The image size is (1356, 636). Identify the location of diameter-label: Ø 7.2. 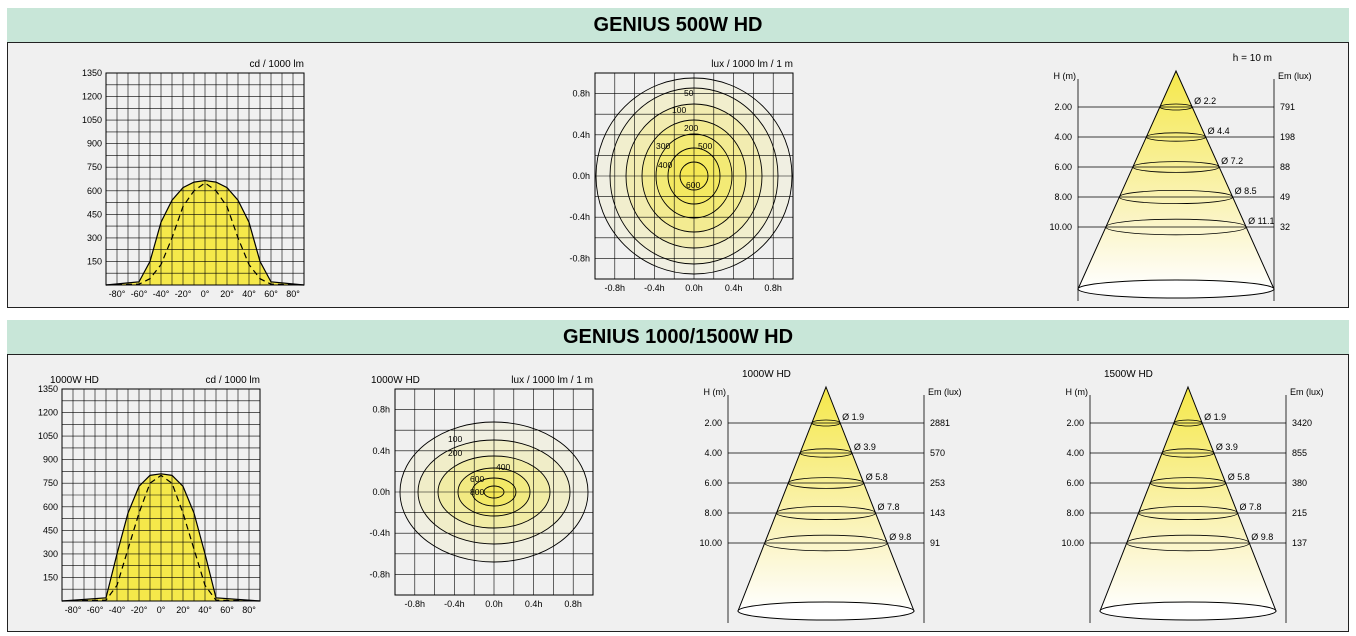
(1232, 161).